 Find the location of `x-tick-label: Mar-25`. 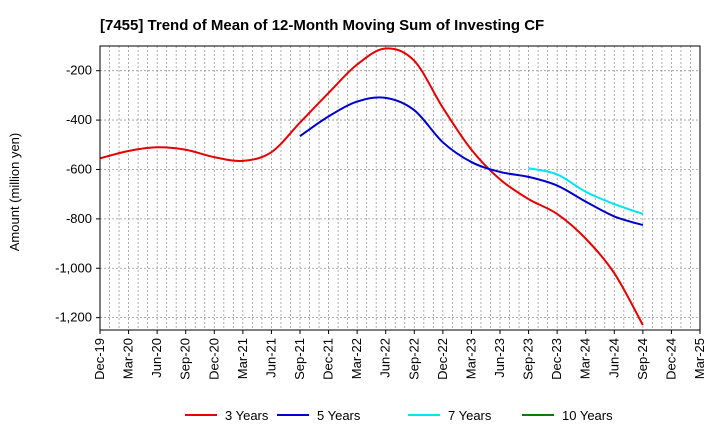

x-tick-label: Mar-25 is located at coordinates (699, 358).